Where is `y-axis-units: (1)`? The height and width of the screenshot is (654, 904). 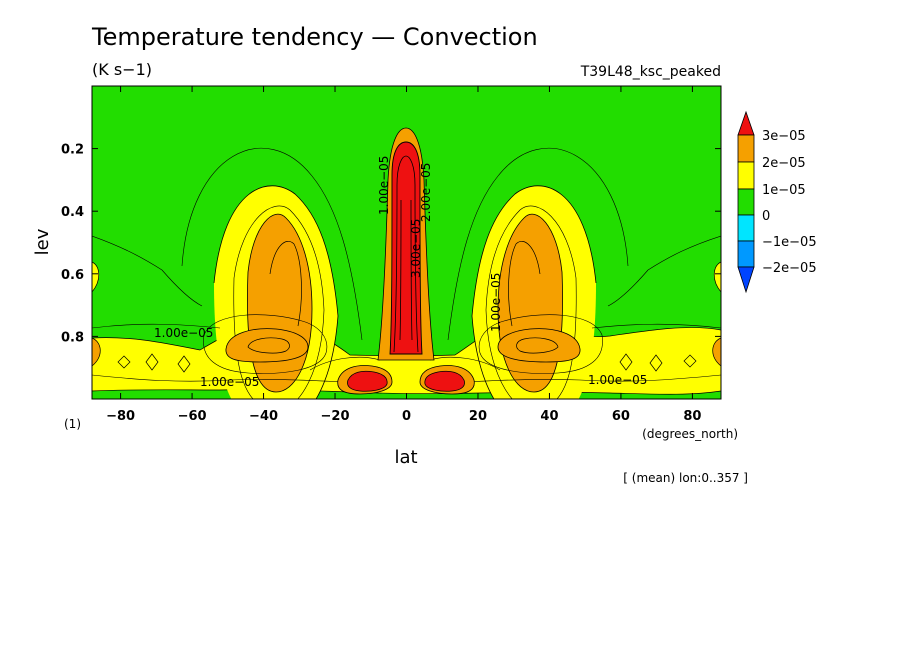
y-axis-units: (1) is located at coordinates (72, 424).